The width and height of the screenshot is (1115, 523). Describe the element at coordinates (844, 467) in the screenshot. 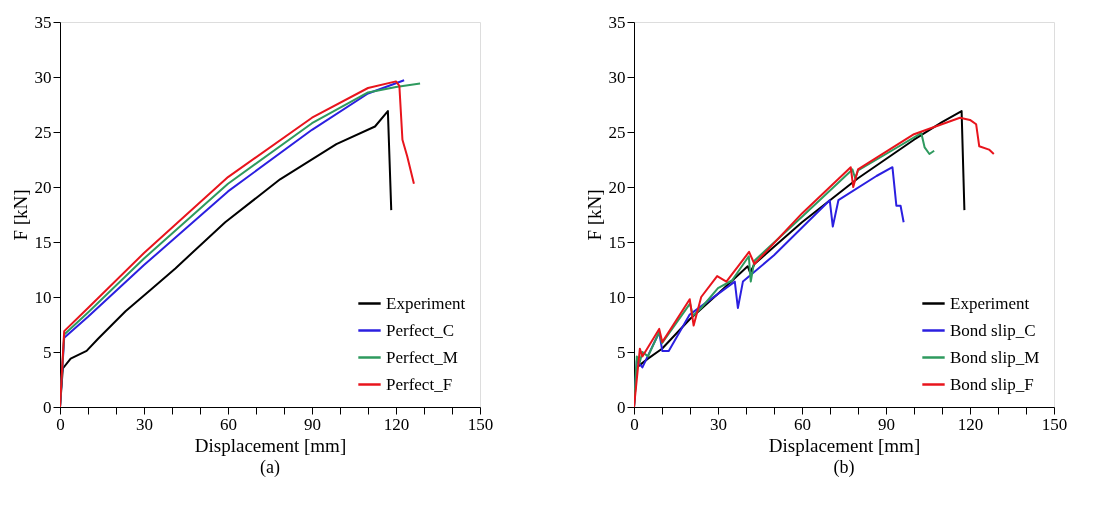

I see `text: (b)` at that location.